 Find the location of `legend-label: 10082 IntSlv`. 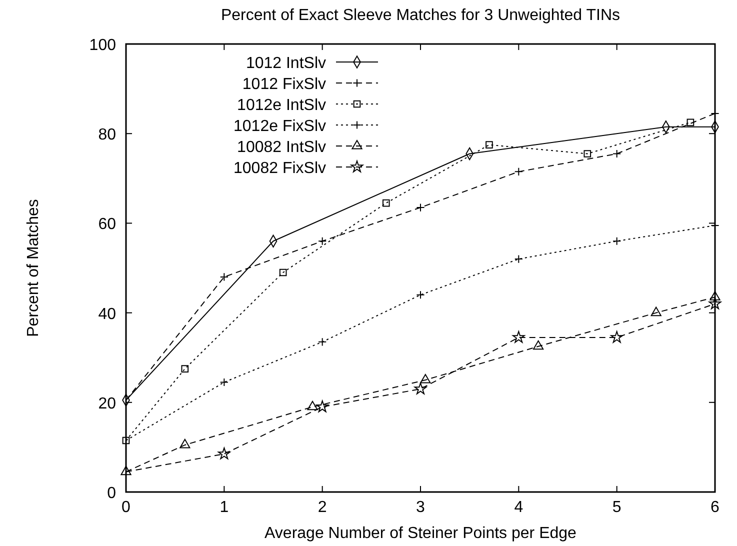

legend-label: 10082 IntSlv is located at coordinates (281, 147).